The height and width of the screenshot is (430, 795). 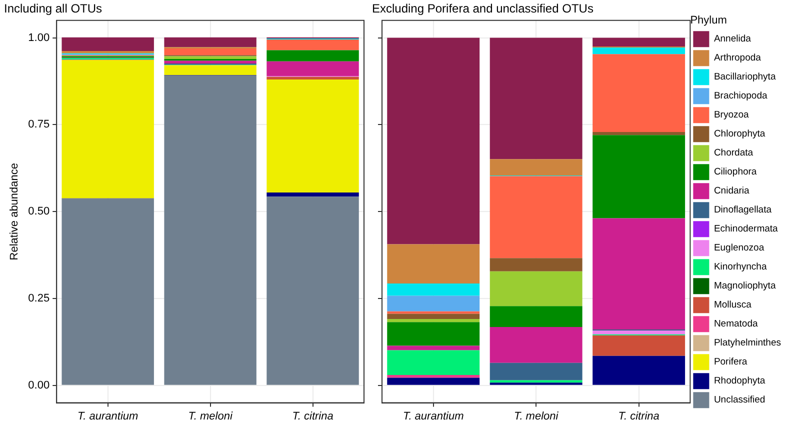 I want to click on legend-label: Cnidaria, so click(x=732, y=191).